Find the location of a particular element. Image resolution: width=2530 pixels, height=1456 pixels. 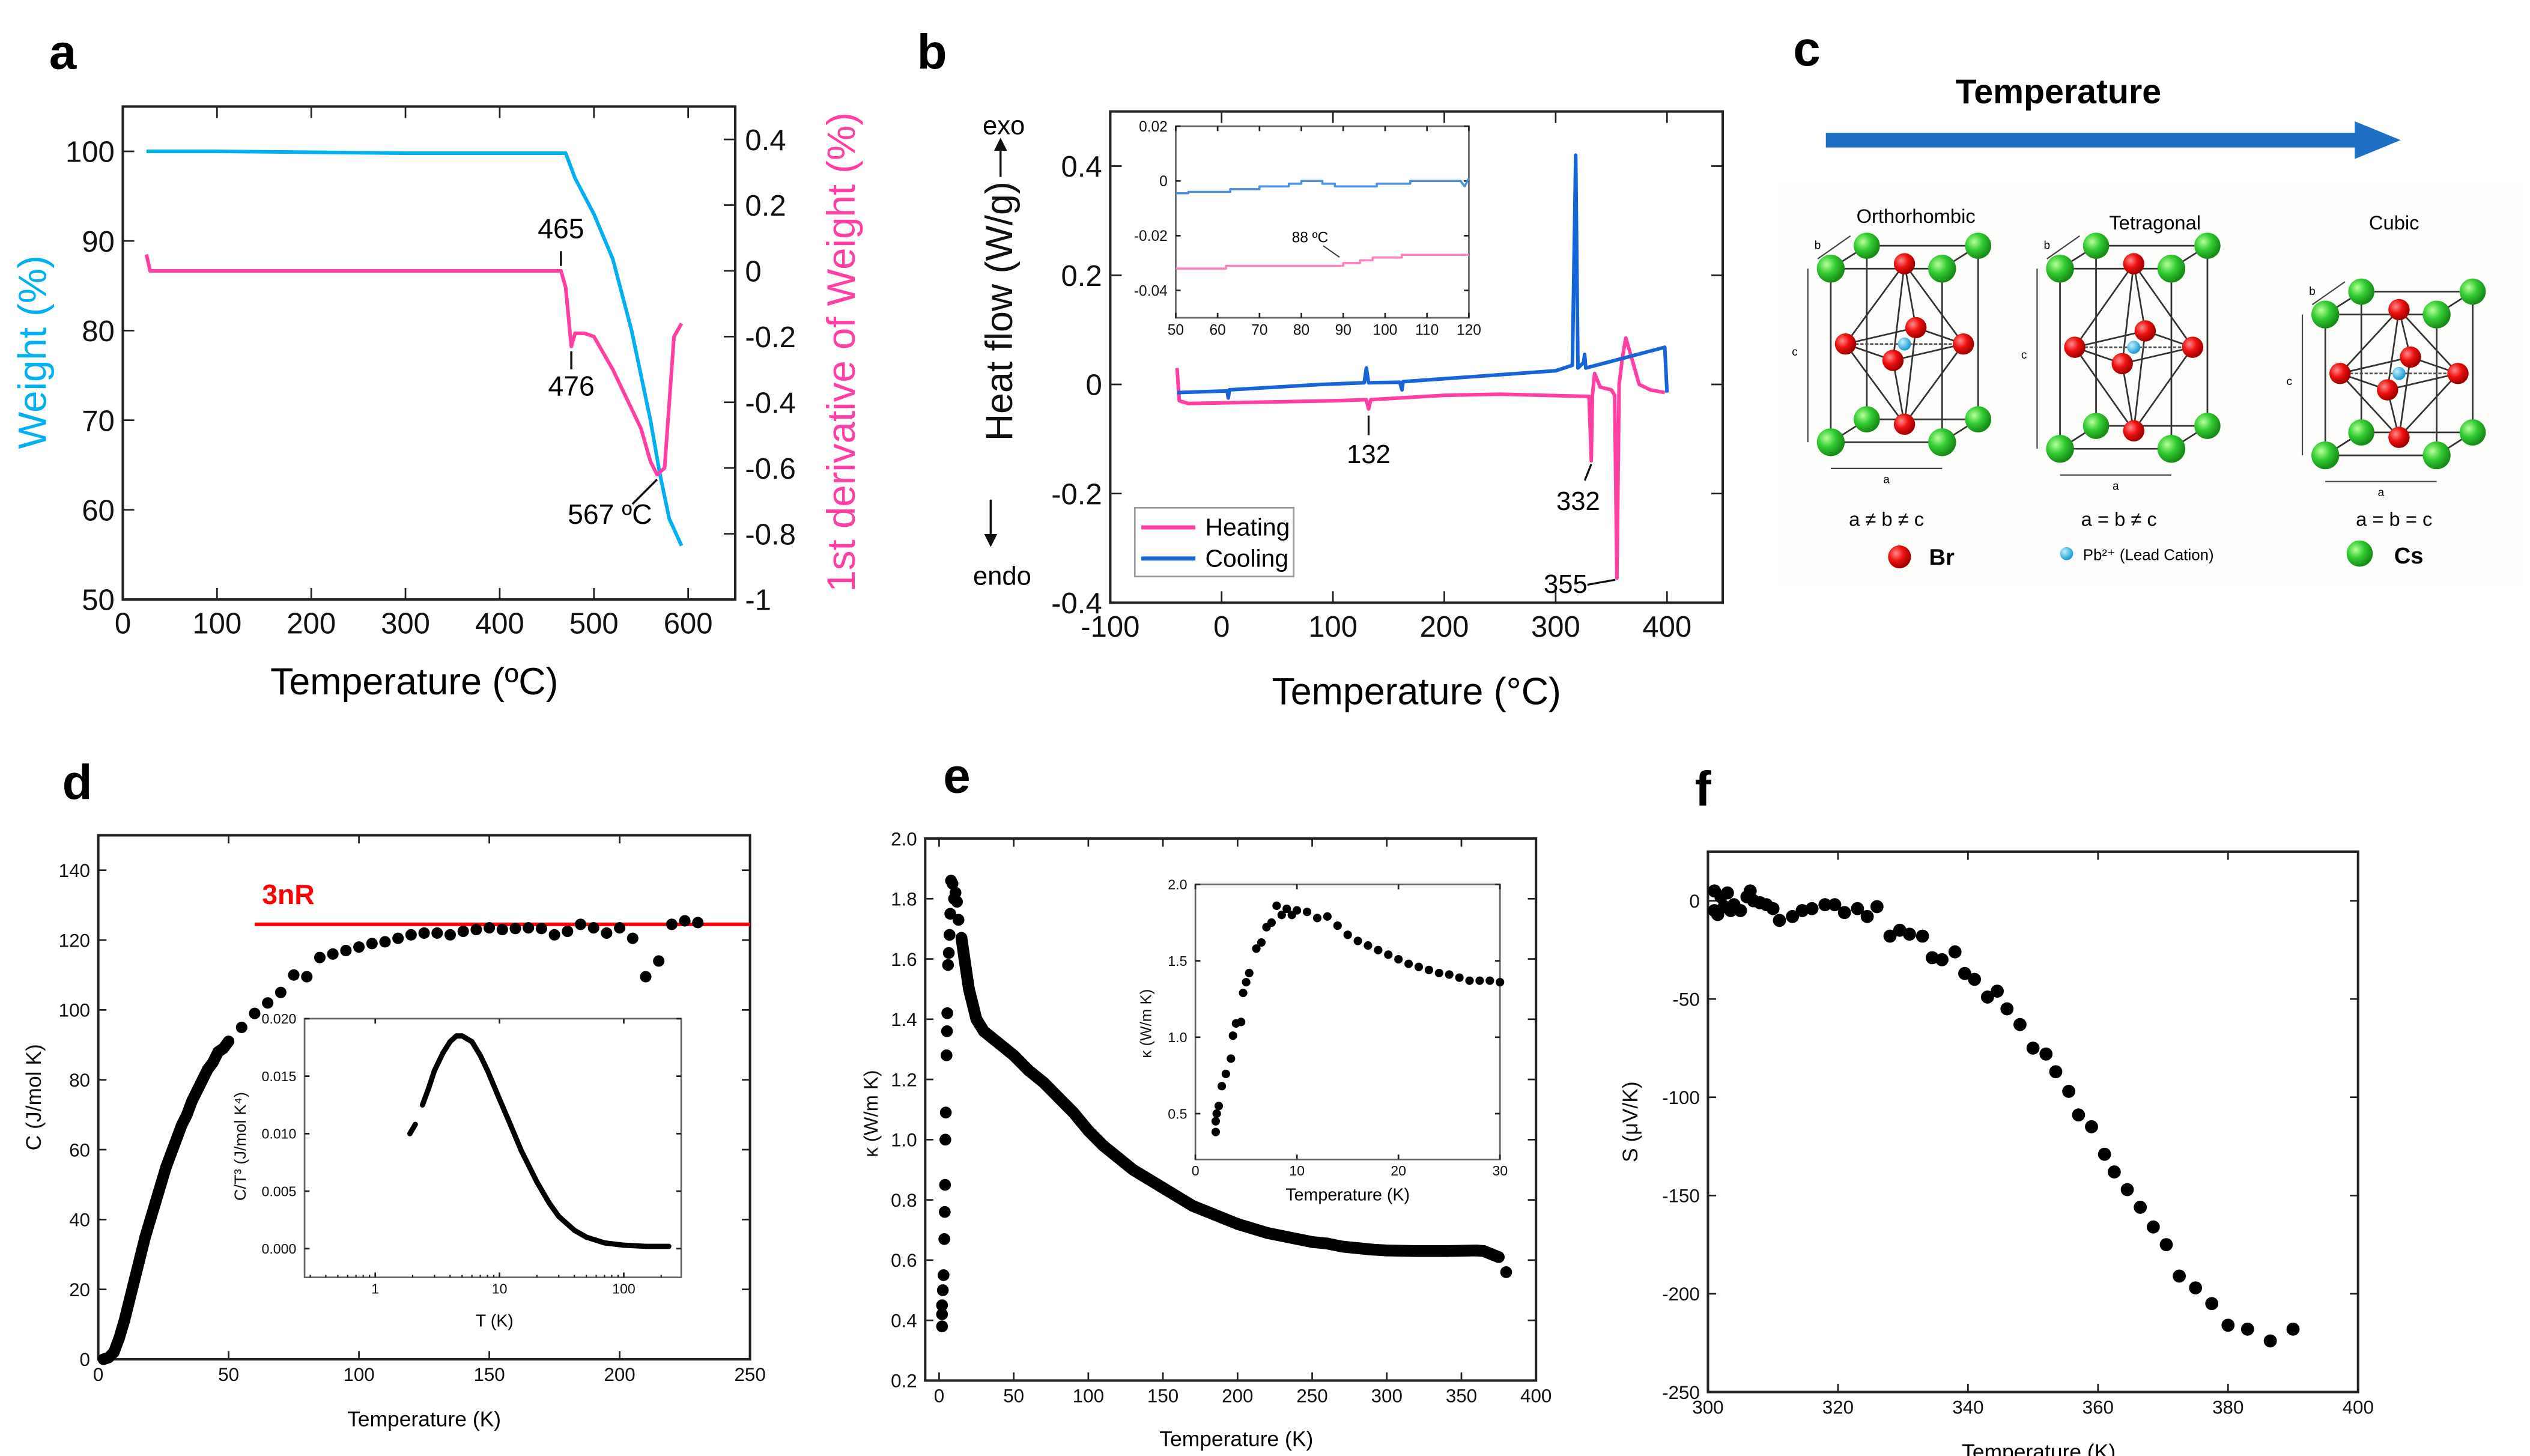

f-y-tick-label: 0 is located at coordinates (1694, 902).